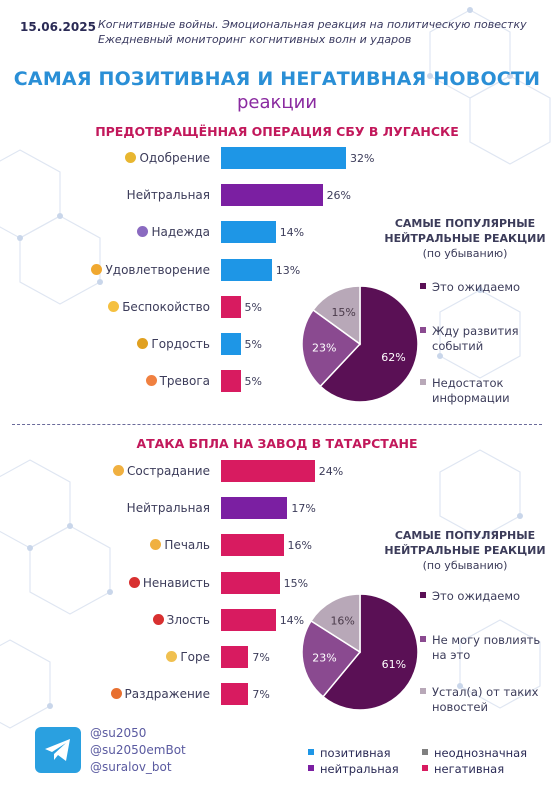 Image resolution: width=554 pixels, height=800 pixels. Describe the element at coordinates (118, 733) in the screenshot. I see `social-handle-1: @su2050` at that location.